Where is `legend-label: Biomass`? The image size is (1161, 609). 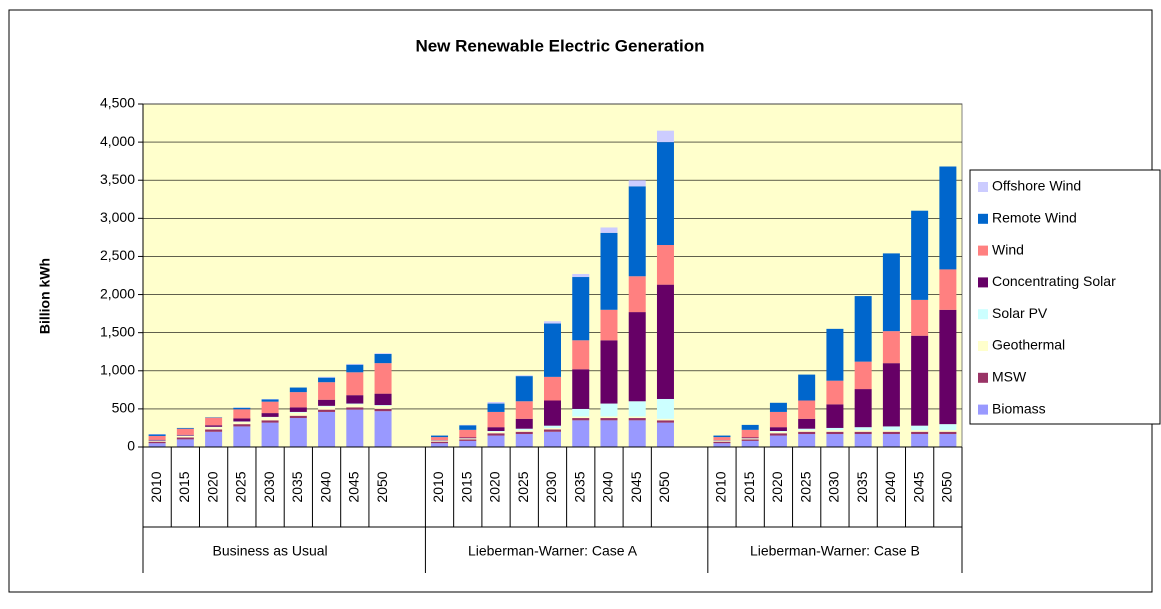
legend-label: Biomass is located at coordinates (1019, 408).